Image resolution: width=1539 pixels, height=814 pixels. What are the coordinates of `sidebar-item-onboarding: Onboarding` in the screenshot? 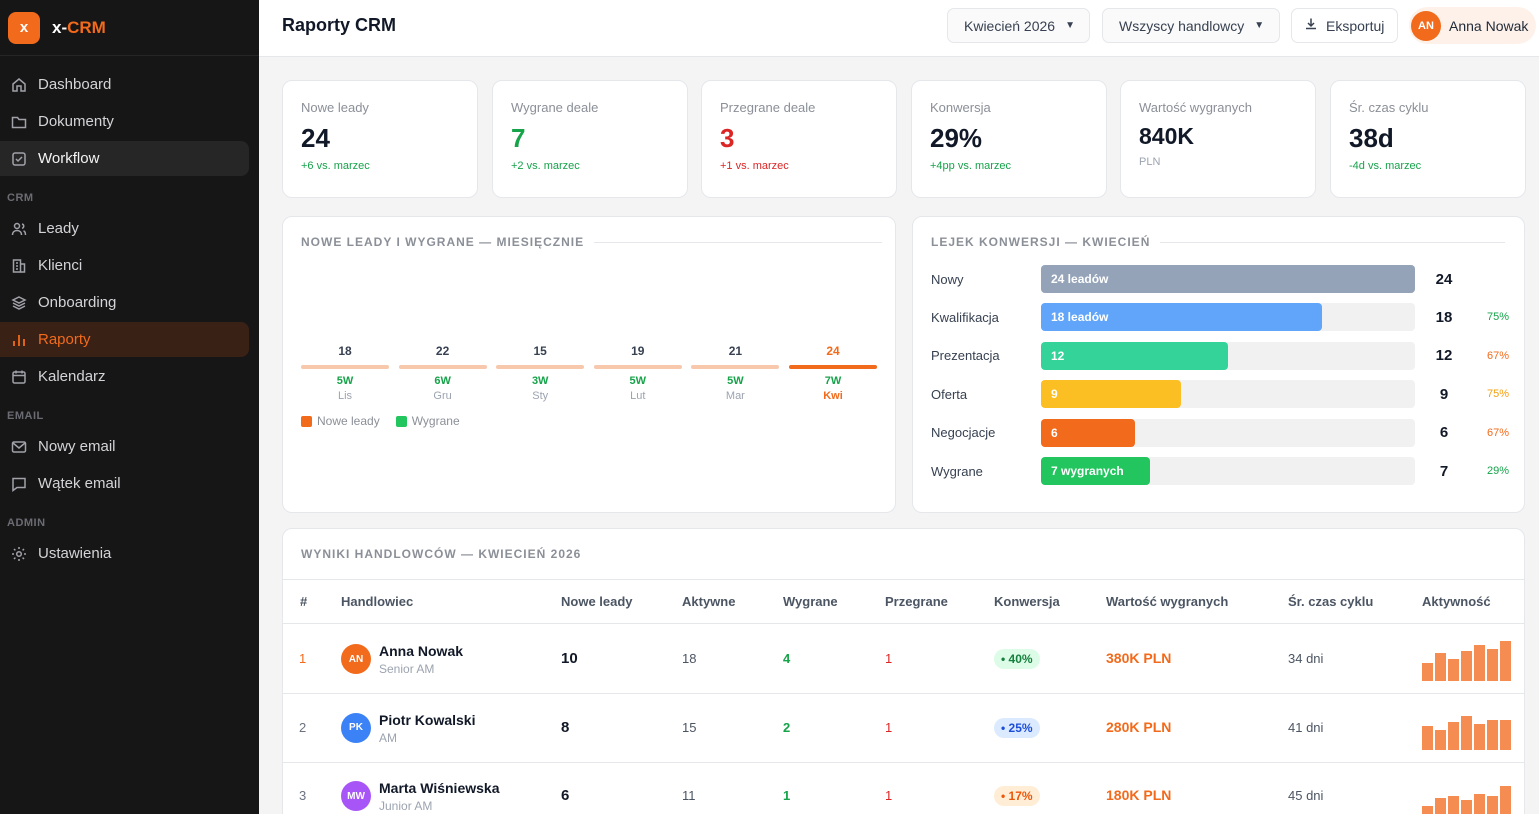 It's located at (124, 302).